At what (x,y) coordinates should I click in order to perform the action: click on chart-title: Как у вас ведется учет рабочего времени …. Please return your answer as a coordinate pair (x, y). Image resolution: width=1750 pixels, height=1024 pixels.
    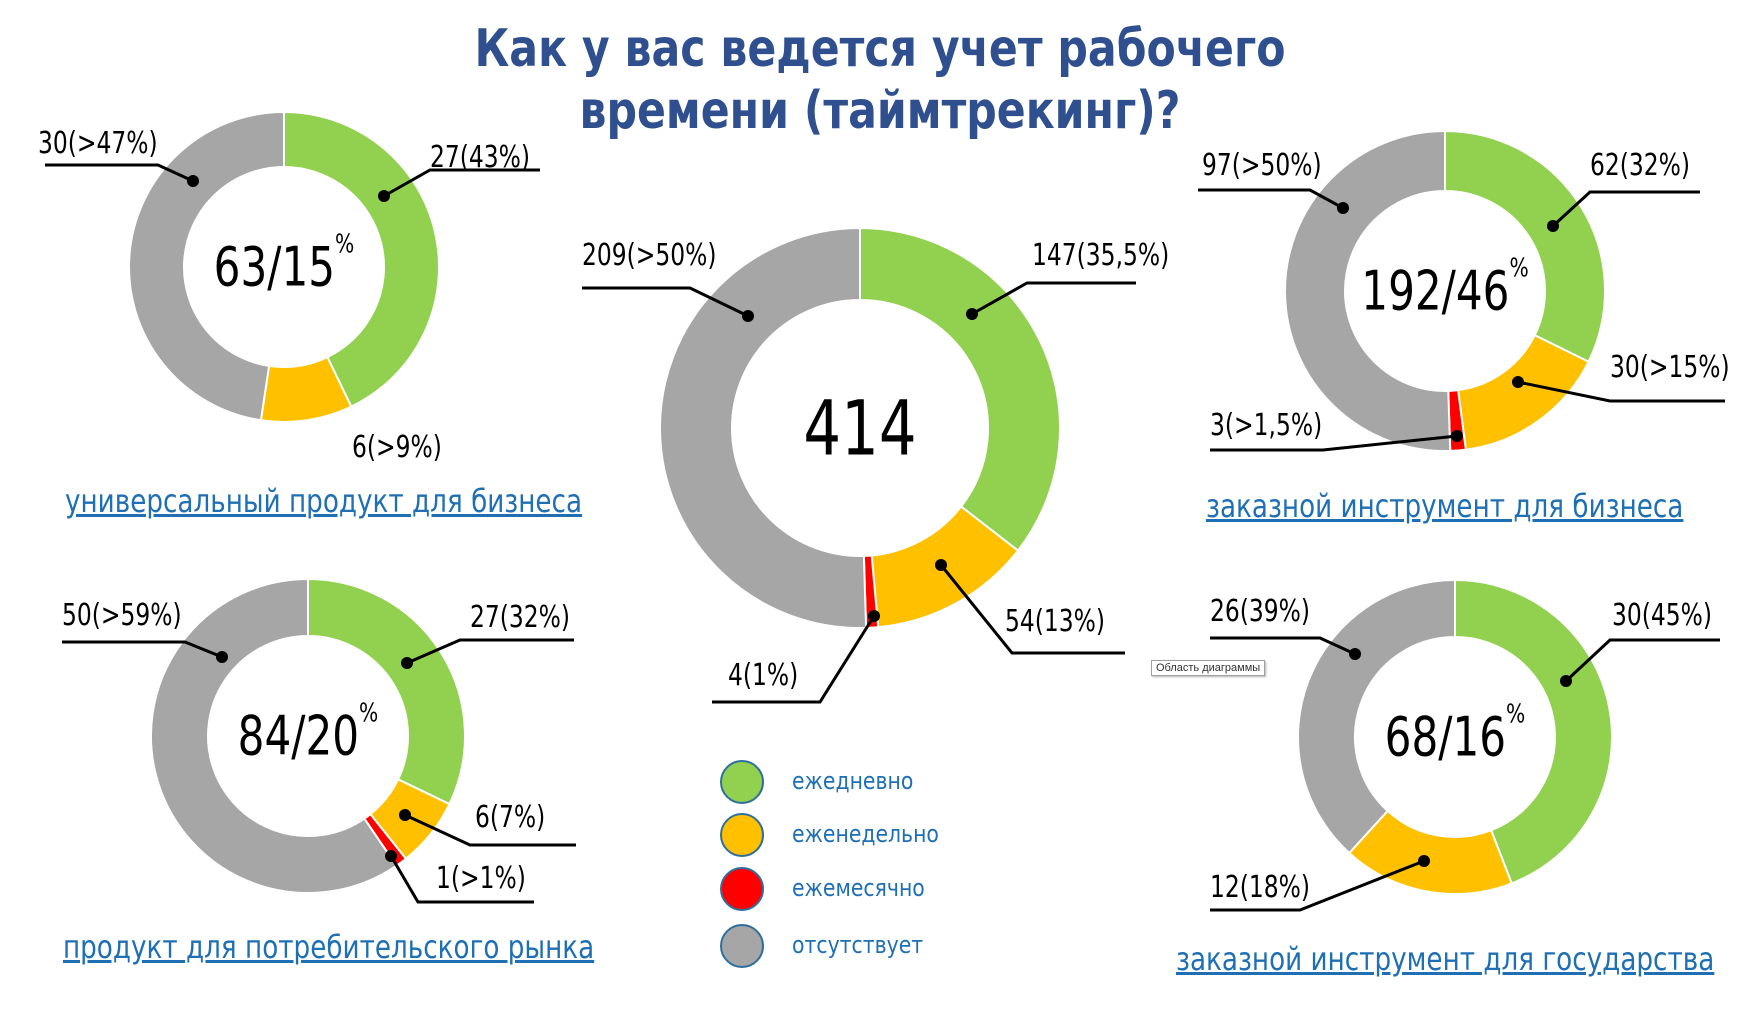
    Looking at the image, I should click on (880, 80).